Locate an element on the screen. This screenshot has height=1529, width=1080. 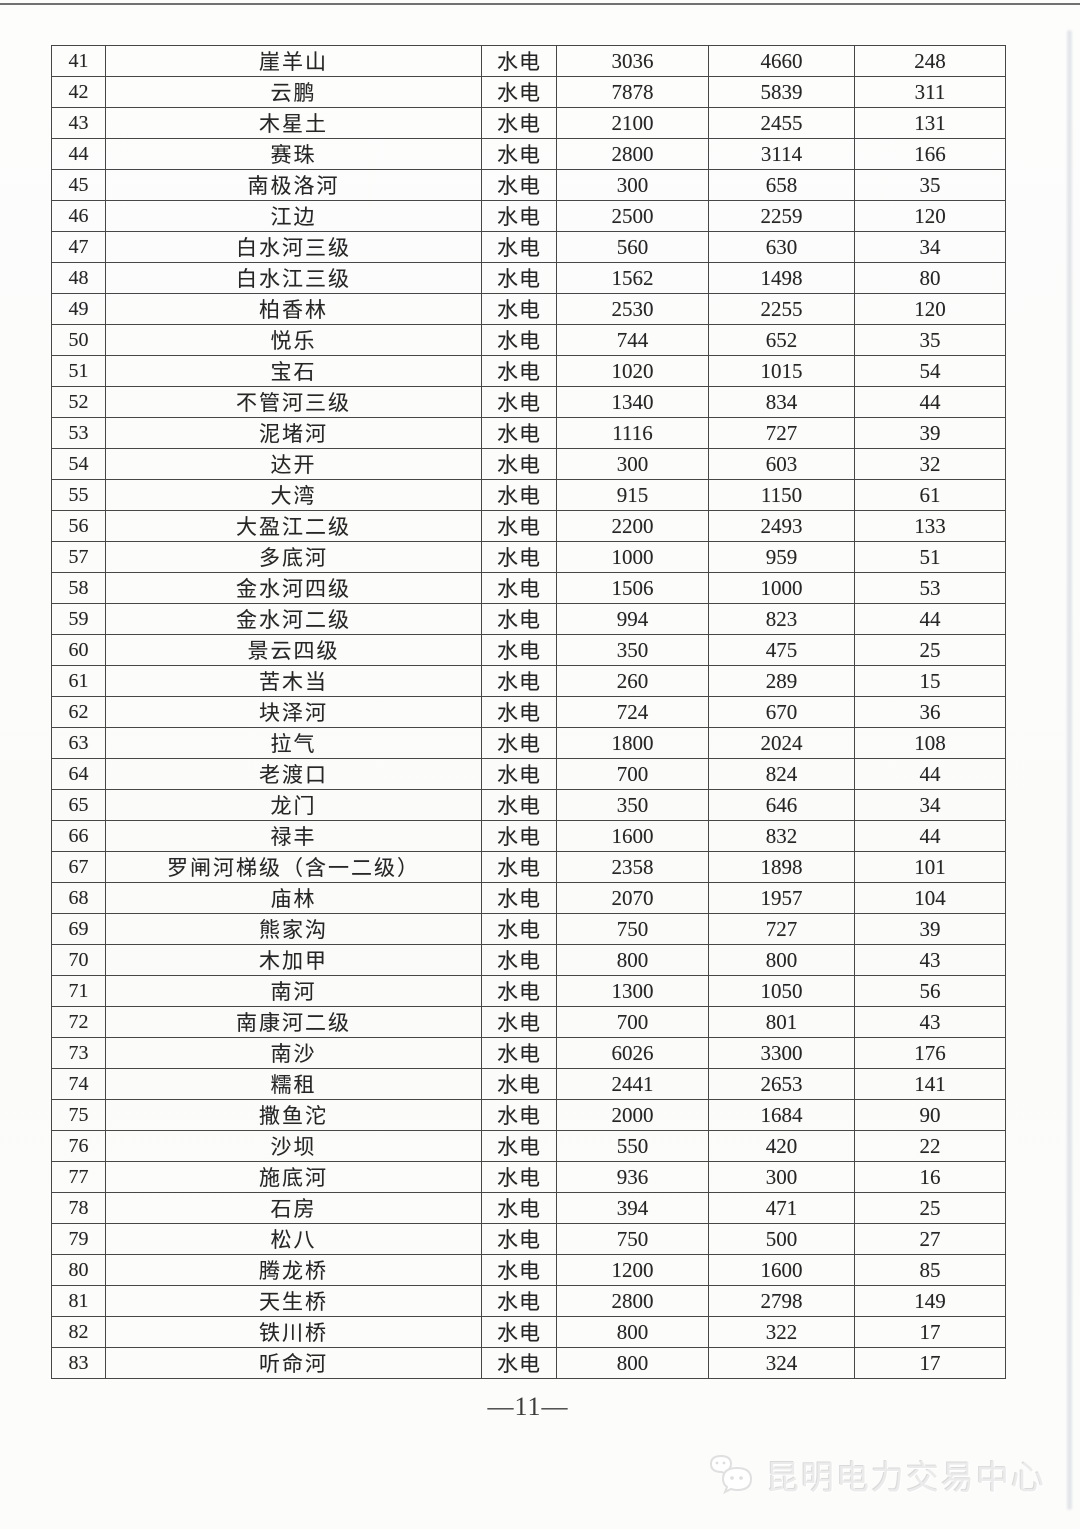
table-row: 46 江边 水电 2500 2259 120 is located at coordinates (528, 216).